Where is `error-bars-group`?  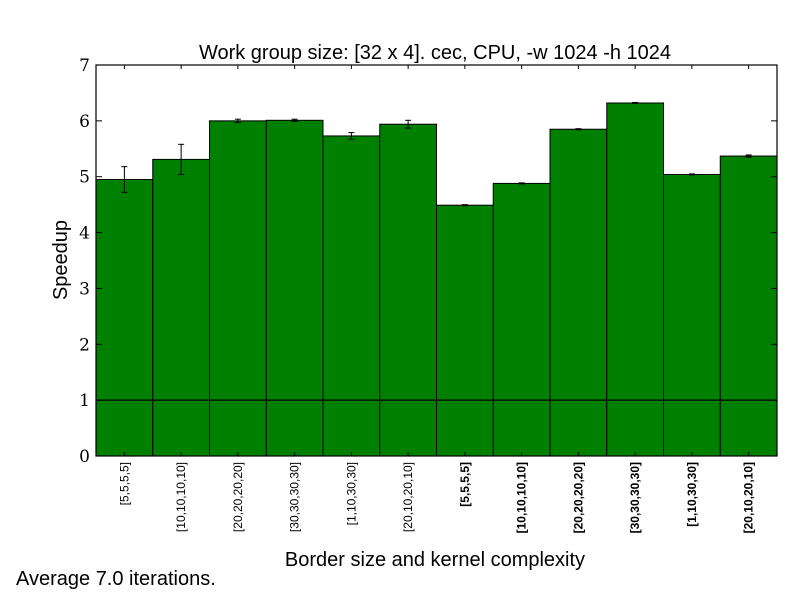
error-bars-group is located at coordinates (436, 154).